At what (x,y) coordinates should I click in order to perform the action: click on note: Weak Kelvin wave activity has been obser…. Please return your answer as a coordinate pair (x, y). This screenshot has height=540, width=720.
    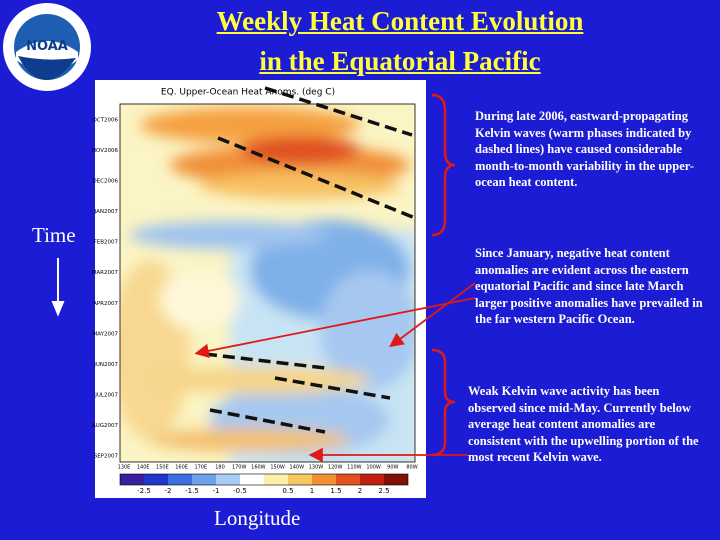
    Looking at the image, I should click on (583, 424).